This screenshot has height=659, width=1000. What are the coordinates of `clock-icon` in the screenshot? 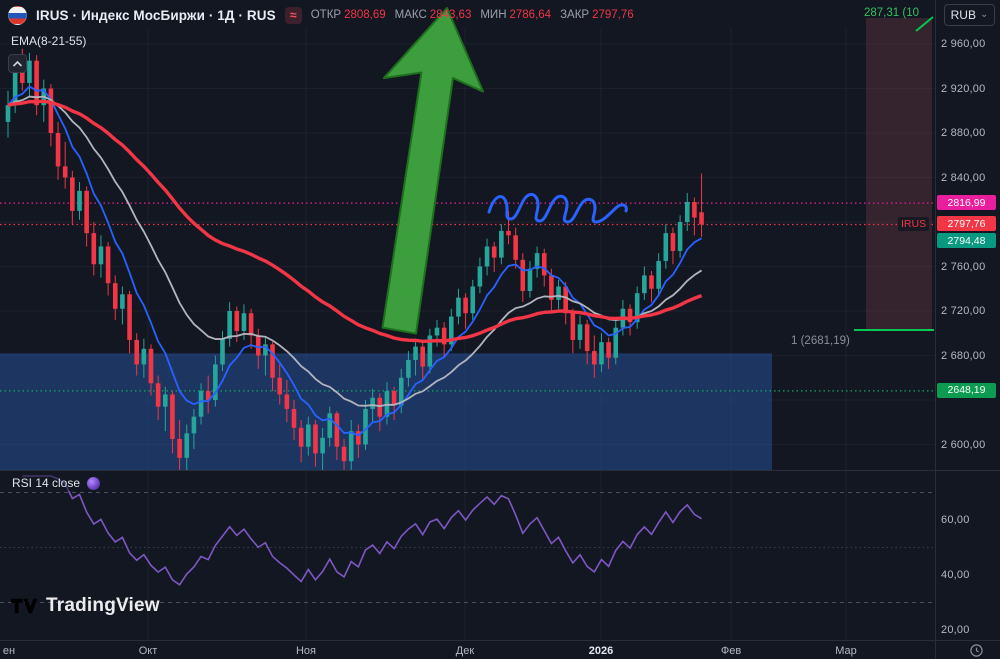 It's located at (976, 650).